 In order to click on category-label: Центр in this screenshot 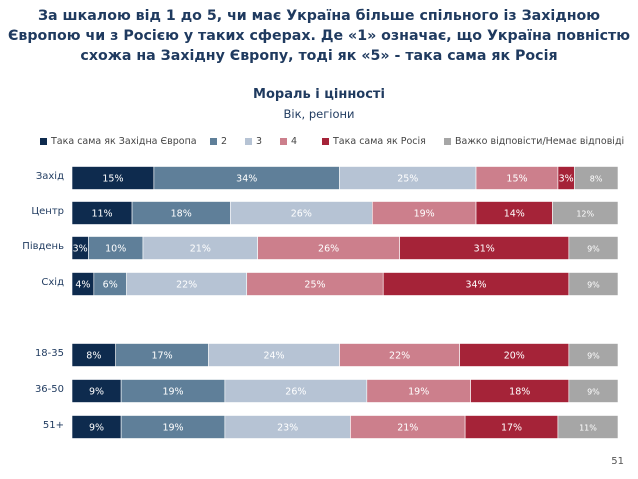, I will do `click(47, 211)`.